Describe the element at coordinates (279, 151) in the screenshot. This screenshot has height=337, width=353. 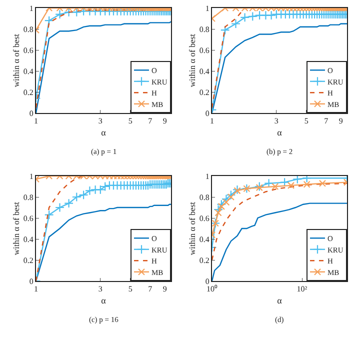
I see `text: (b) p = 2` at that location.